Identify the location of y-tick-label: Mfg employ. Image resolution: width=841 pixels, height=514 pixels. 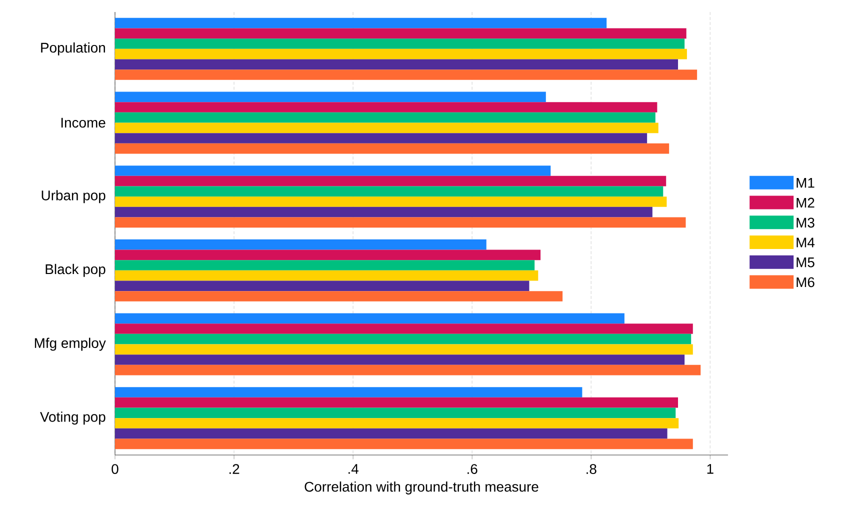
(70, 344).